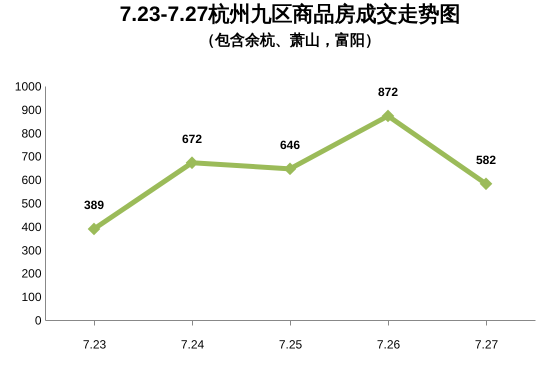 The height and width of the screenshot is (366, 552). What do you see at coordinates (290, 345) in the screenshot?
I see `x-tick-label: 7.25` at bounding box center [290, 345].